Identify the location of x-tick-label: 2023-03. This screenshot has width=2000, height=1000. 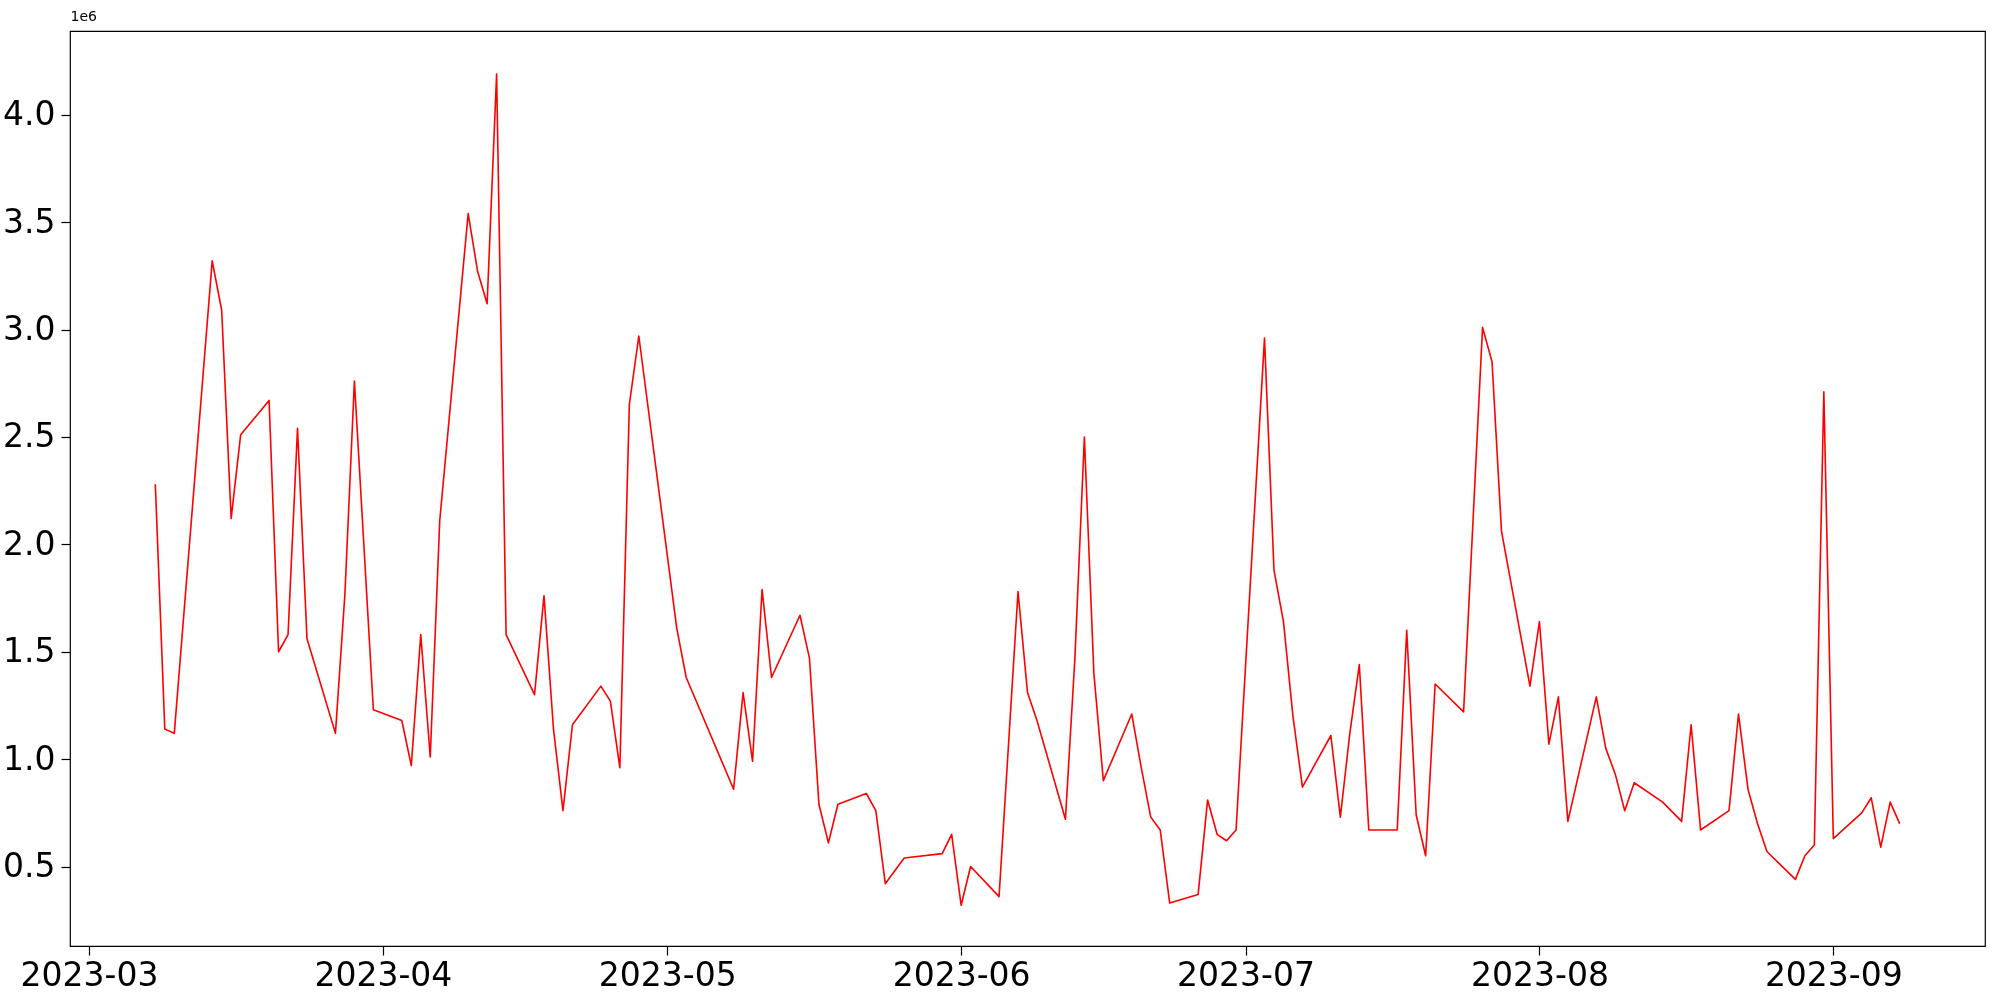
(89, 974).